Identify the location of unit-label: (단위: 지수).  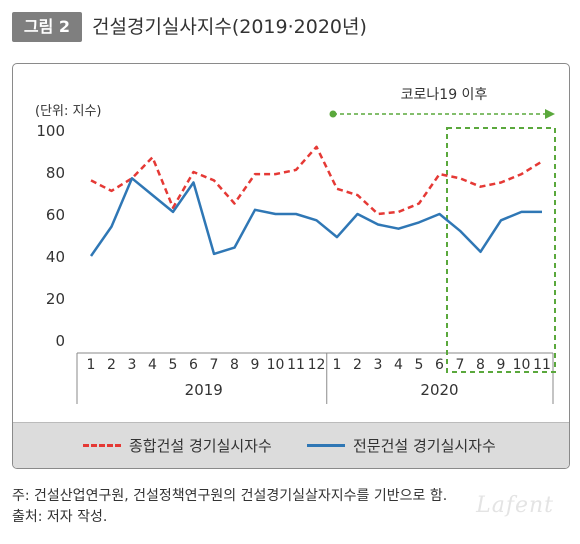
(68, 111).